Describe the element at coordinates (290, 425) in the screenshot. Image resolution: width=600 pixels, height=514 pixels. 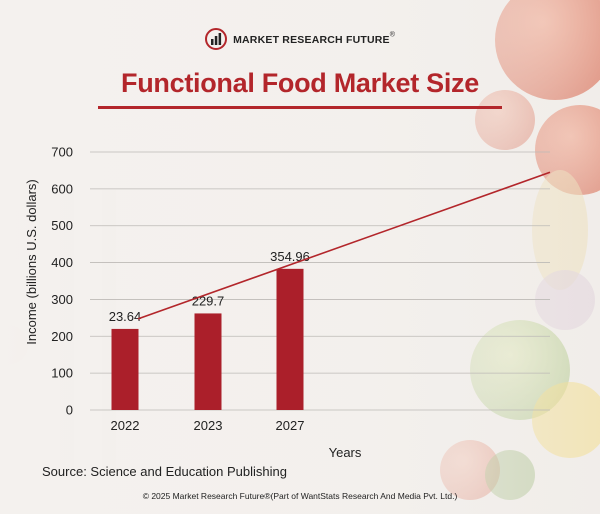
I see `x-tick-label: 2027` at that location.